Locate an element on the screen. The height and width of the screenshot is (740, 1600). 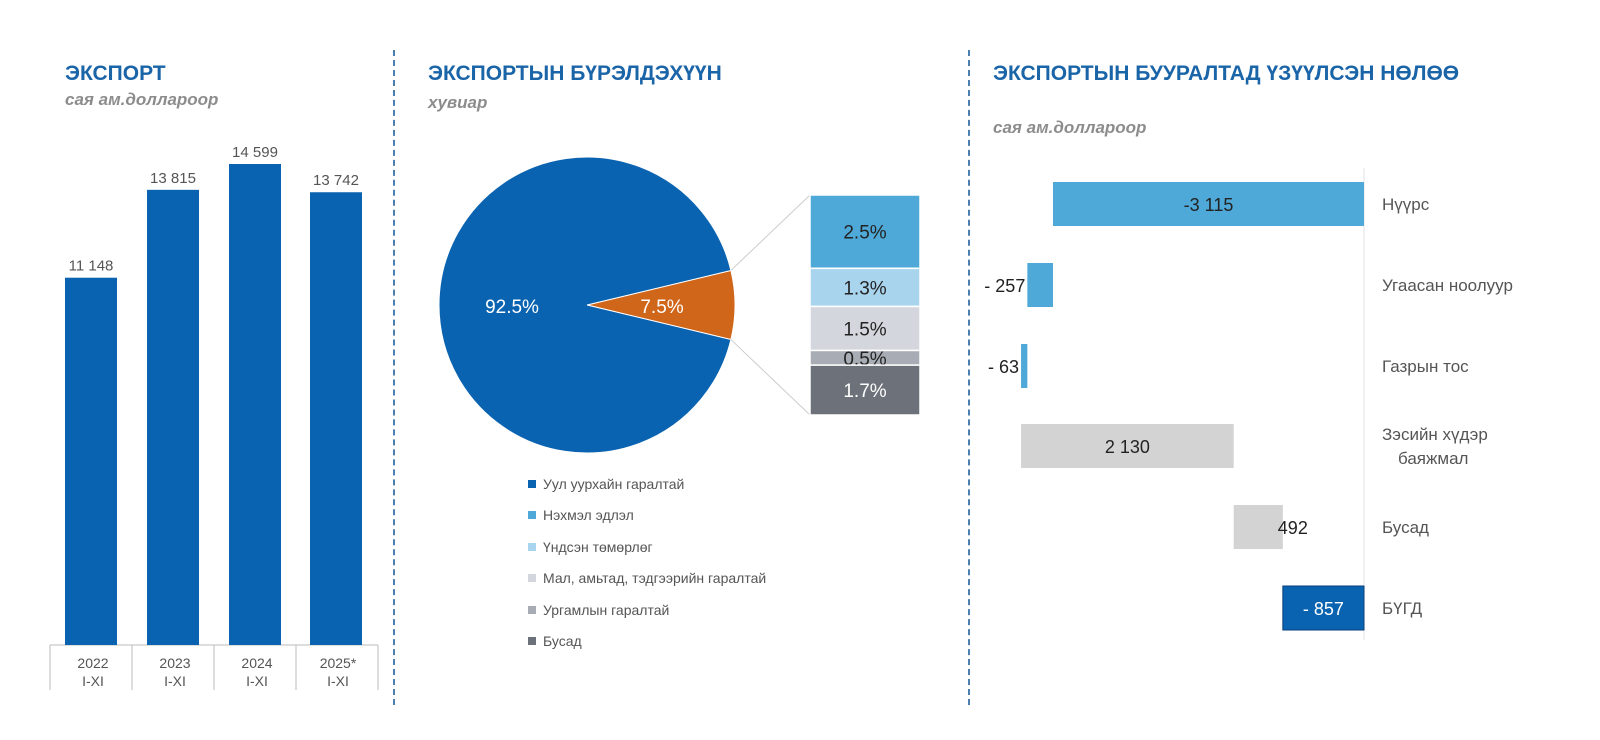
x-tick-label: 2022 is located at coordinates (92, 663).